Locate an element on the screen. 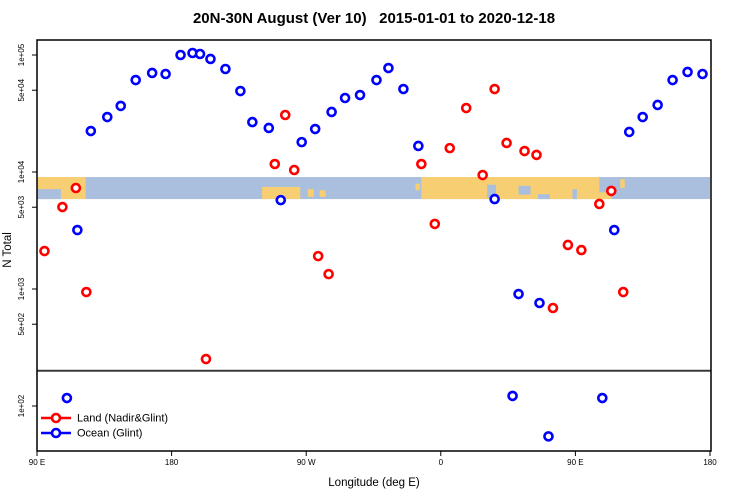  y-tick-label: 5e+03 is located at coordinates (21, 206).